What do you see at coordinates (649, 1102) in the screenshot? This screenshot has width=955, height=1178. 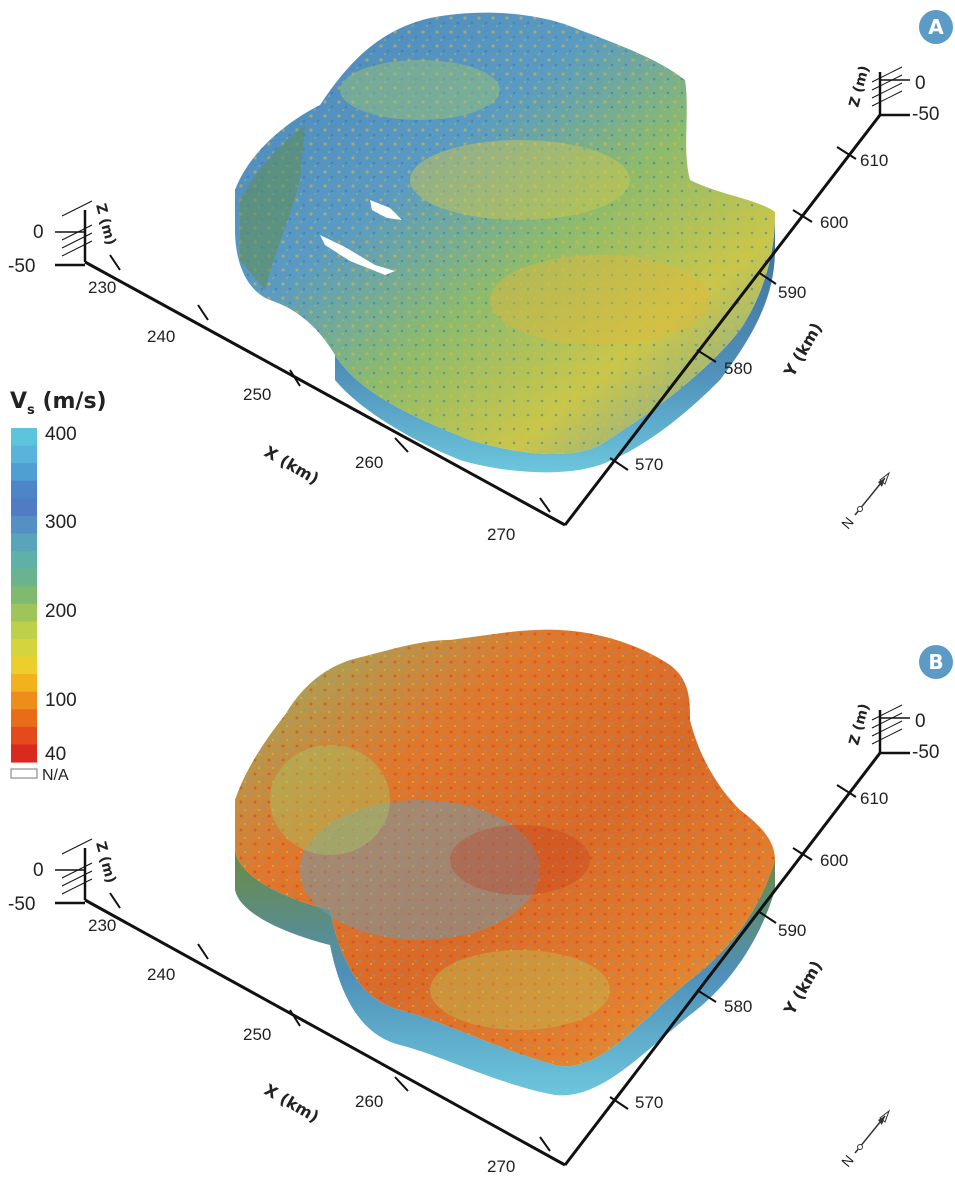 I see `panel-b-y-tick-0: 570` at bounding box center [649, 1102].